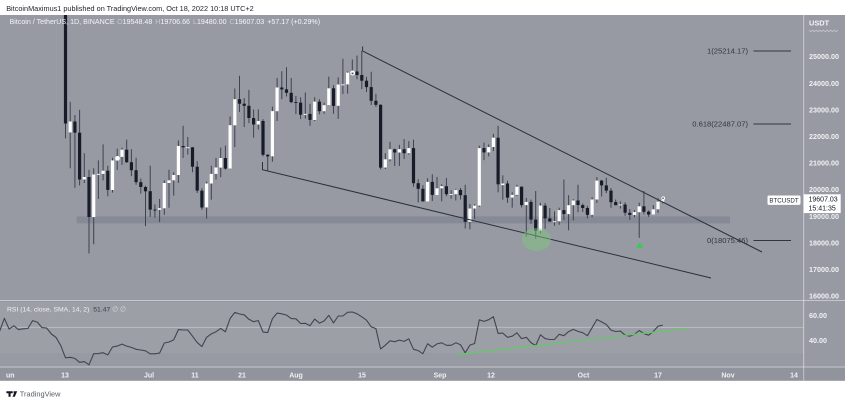 The height and width of the screenshot is (404, 850). What do you see at coordinates (824, 136) in the screenshot?
I see `svg-text: 22000.00` at bounding box center [824, 136].